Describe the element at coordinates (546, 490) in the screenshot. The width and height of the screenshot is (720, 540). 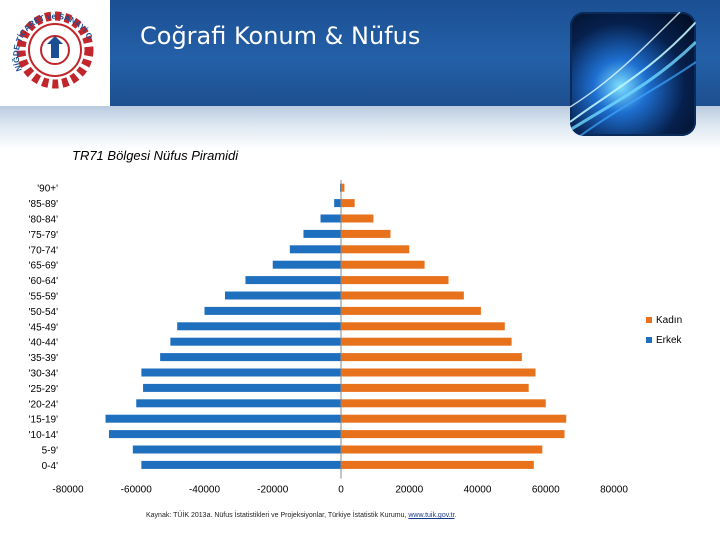
I see `x-tick-label: 60000` at that location.